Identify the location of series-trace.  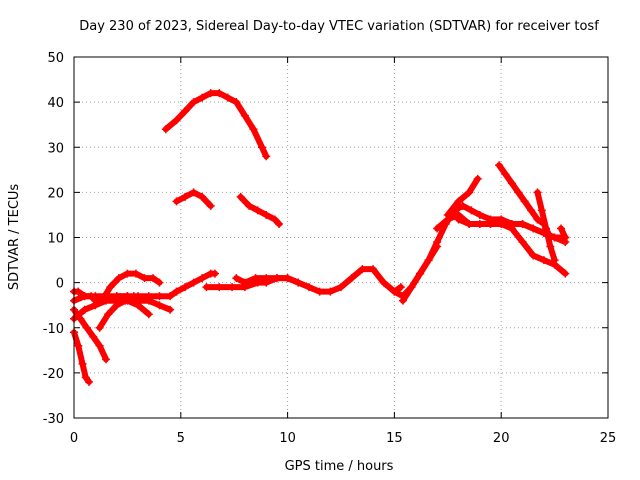
(462, 196).